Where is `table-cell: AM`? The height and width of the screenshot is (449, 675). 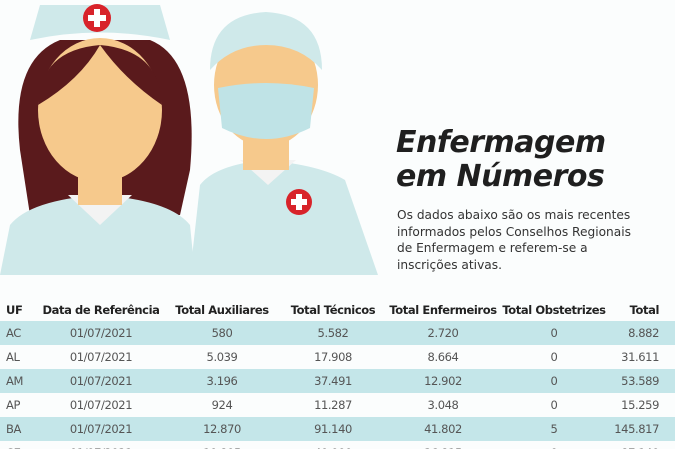
table-cell: AM is located at coordinates (18, 381).